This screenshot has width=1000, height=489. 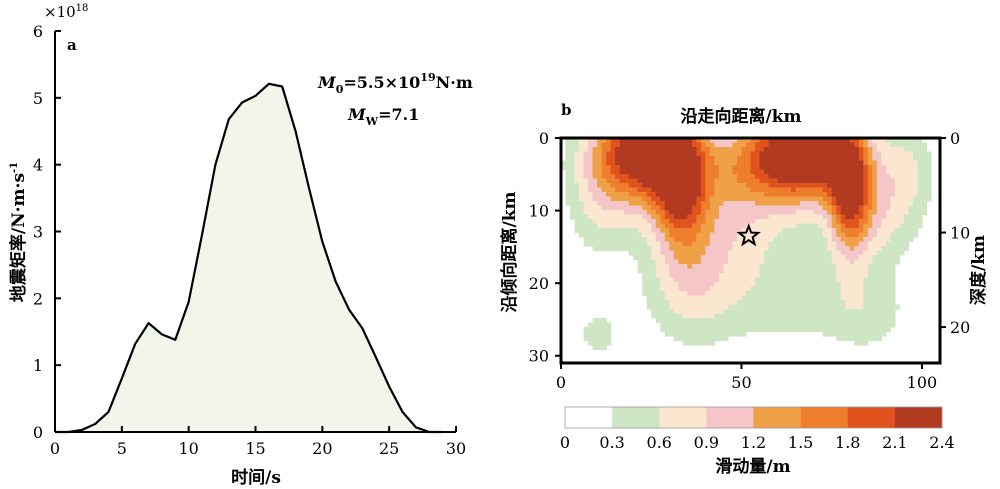 I want to click on colorbar-tick-label: 0.3, so click(x=611, y=442).